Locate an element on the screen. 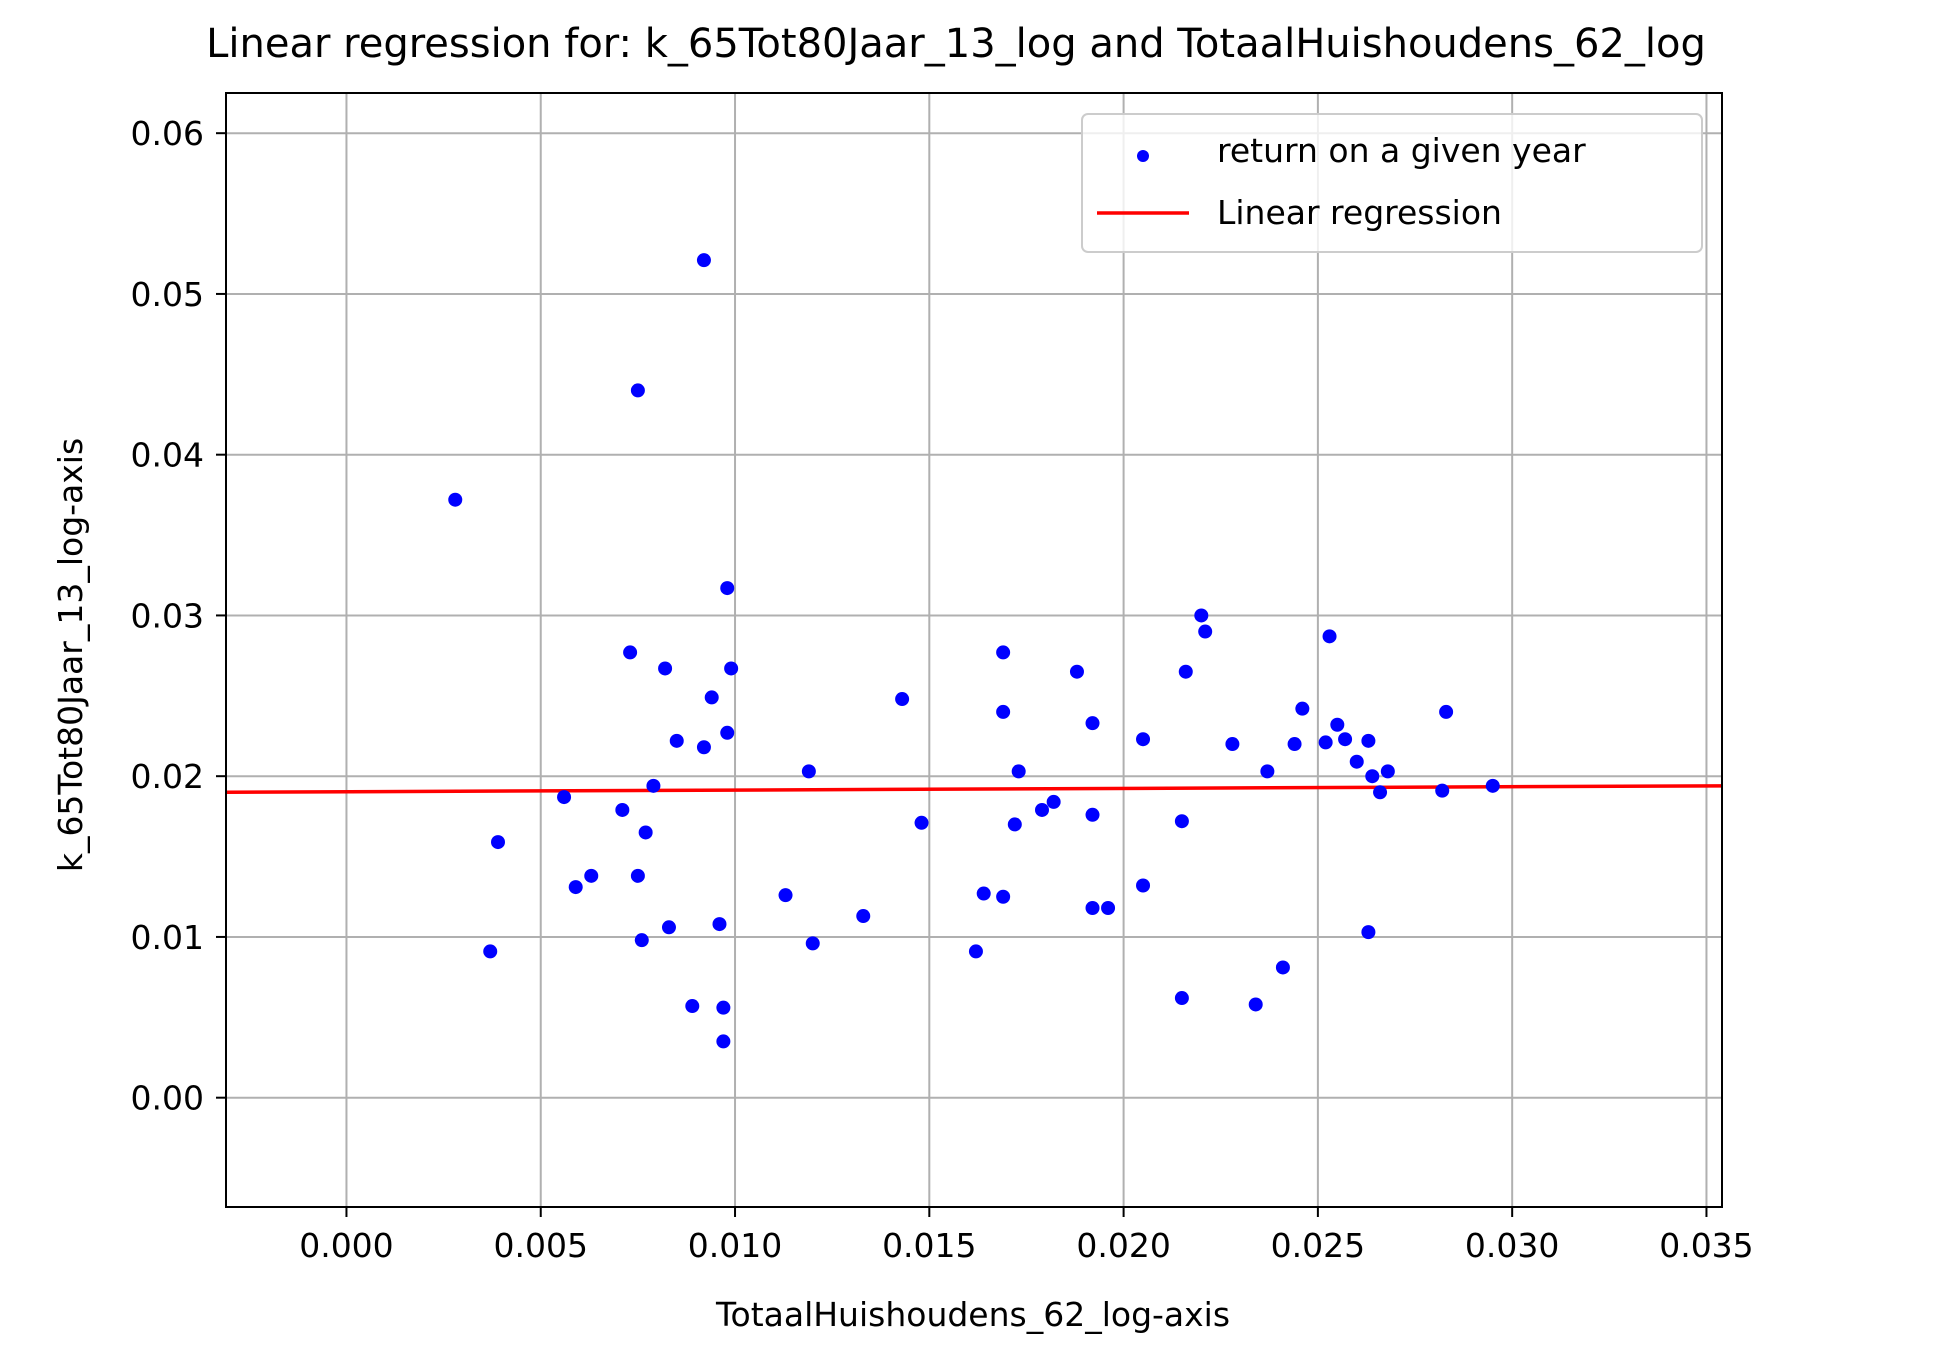 The height and width of the screenshot is (1362, 1935). legend: return on a given year Linear regression is located at coordinates (1392, 183).